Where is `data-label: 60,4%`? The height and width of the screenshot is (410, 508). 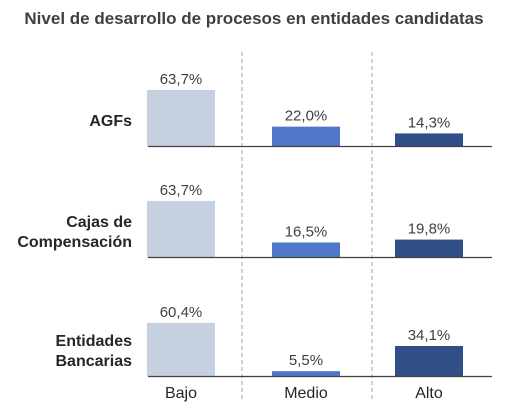 data-label: 60,4% is located at coordinates (181, 312).